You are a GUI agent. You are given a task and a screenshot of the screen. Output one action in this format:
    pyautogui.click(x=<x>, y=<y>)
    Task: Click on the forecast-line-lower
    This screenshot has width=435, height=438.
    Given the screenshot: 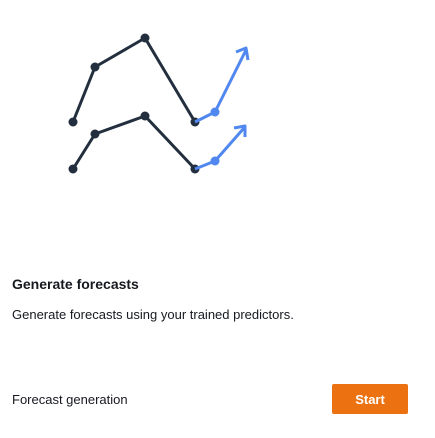 What is the action you would take?
    pyautogui.click(x=220, y=149)
    